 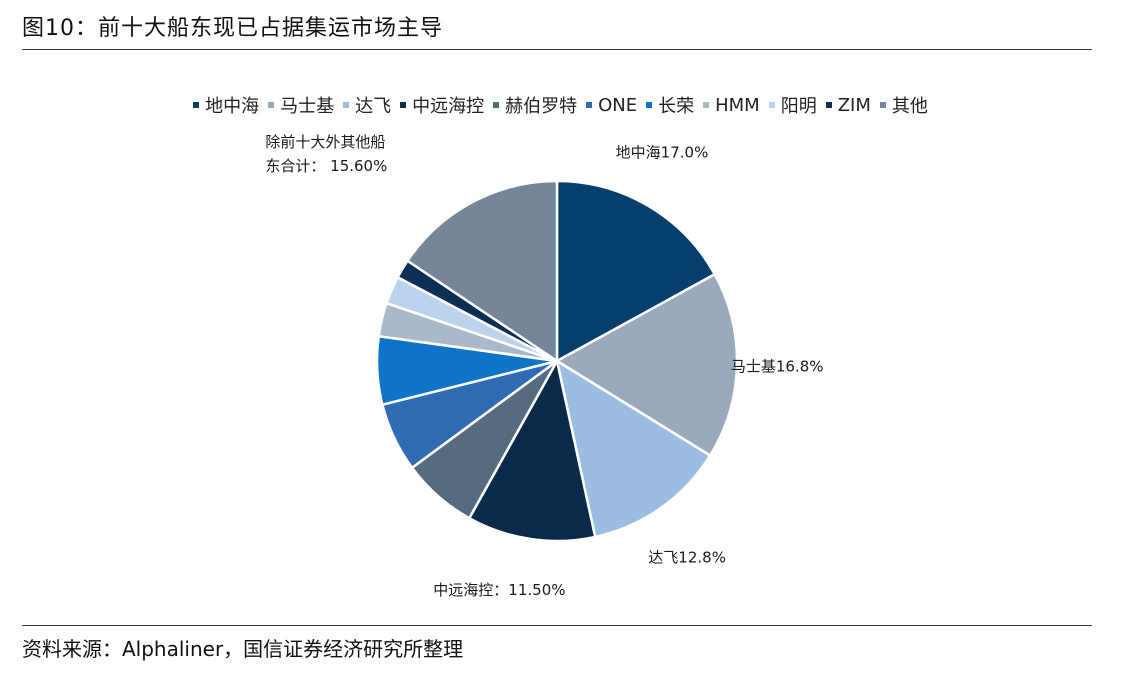 I want to click on legend-label: 马士基, so click(x=307, y=106).